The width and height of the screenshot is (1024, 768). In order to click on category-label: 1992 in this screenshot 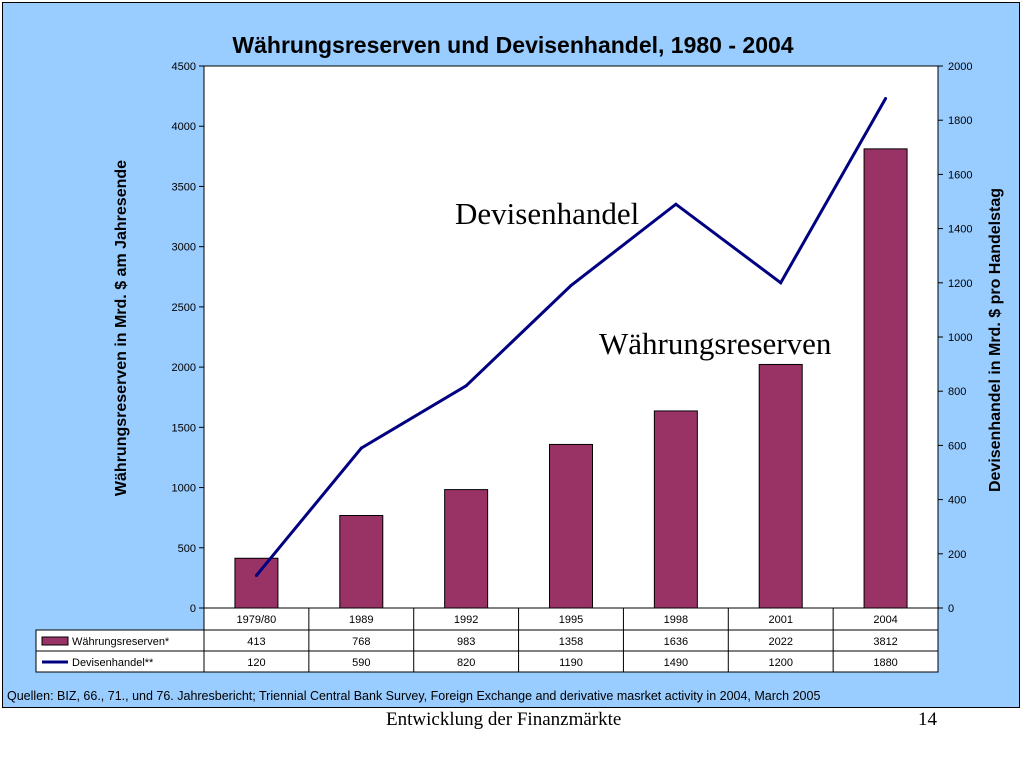, I will do `click(466, 620)`.